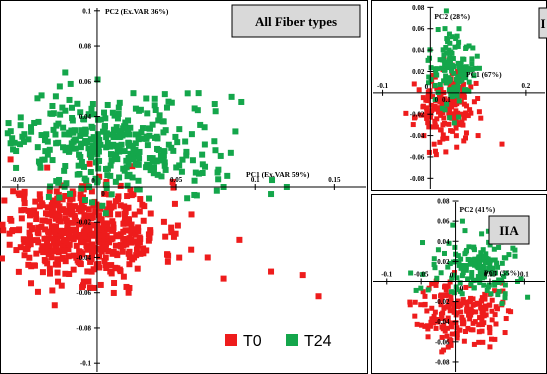  Describe the element at coordinates (502, 272) in the screenshot. I see `x-axis-label: PC1 (55%)` at that location.